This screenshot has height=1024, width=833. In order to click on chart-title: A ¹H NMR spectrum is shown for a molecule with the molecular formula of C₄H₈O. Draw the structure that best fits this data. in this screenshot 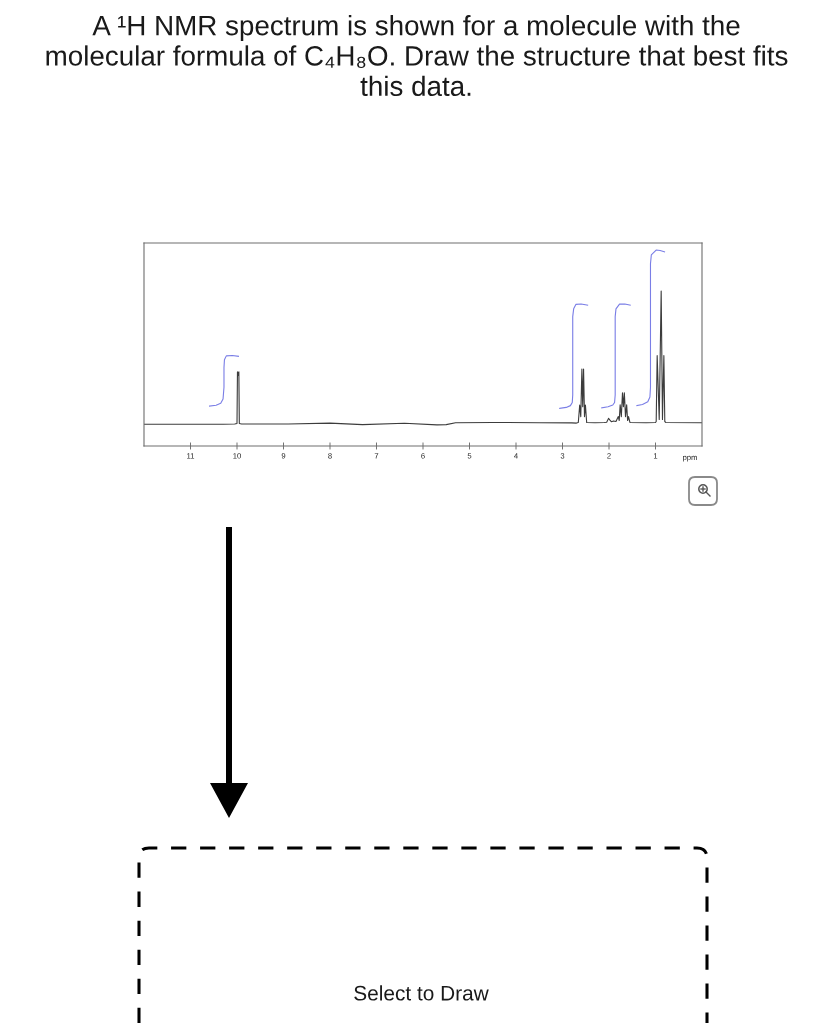, I will do `click(417, 56)`.